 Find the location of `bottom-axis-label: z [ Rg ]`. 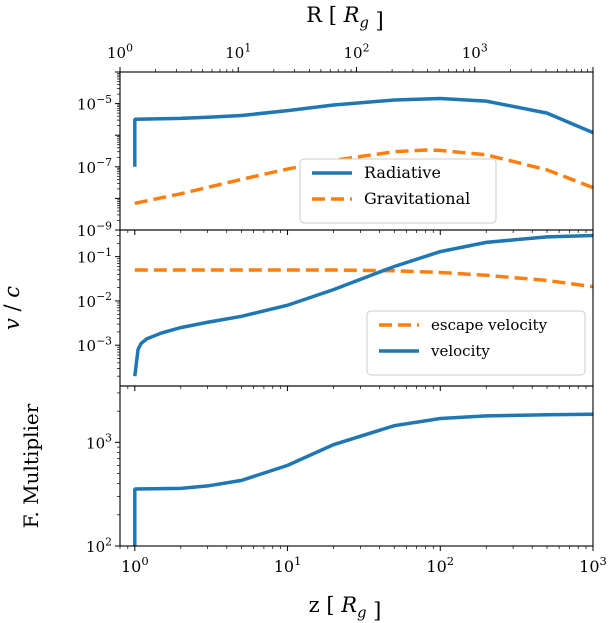

bottom-axis-label: z [ Rg ] is located at coordinates (345, 607).